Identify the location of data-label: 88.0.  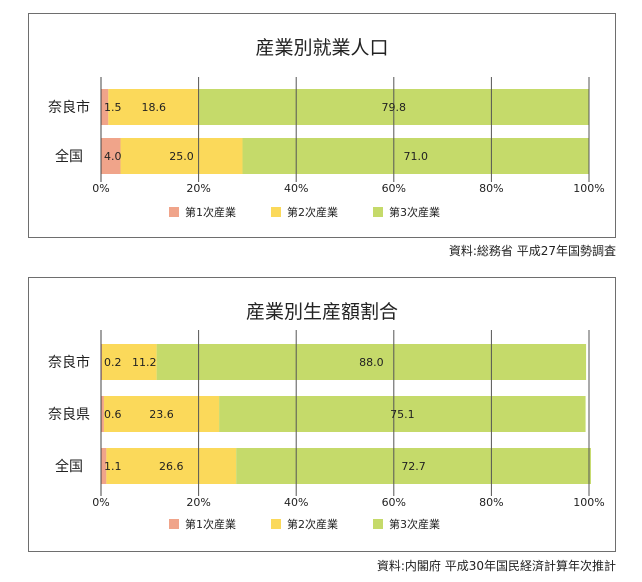
(371, 362).